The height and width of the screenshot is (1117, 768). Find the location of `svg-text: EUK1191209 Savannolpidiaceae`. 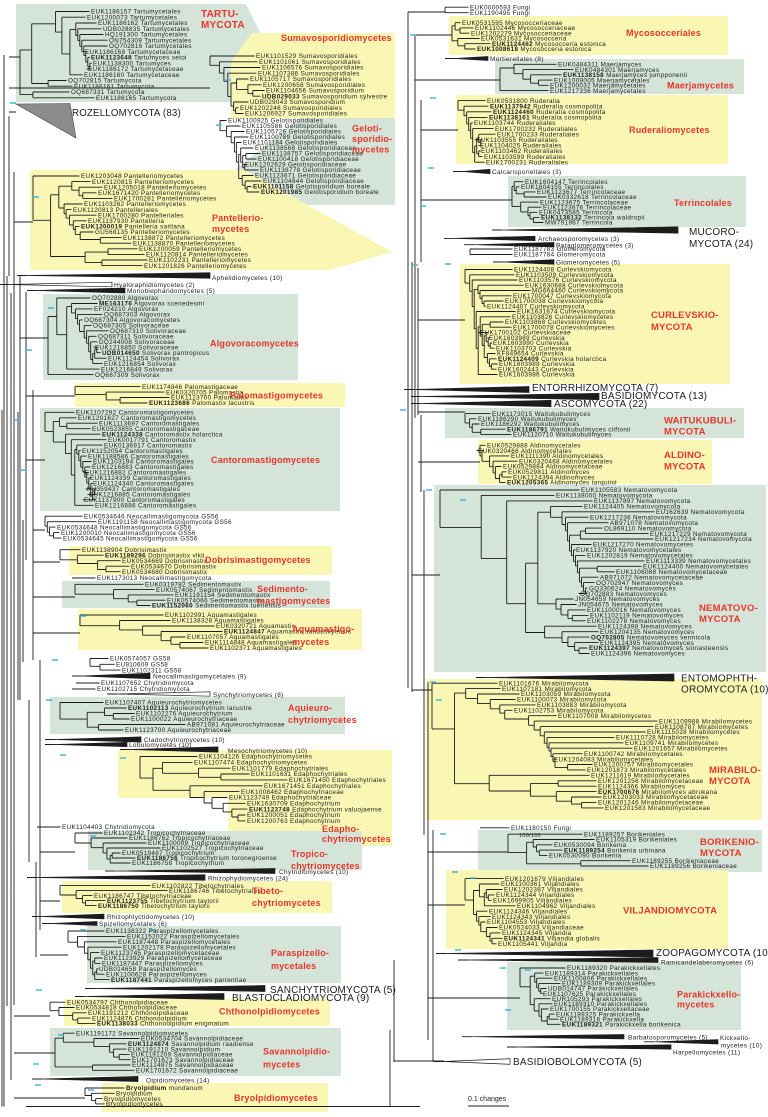

svg-text: EUK1191209 Savannolpidiaceae is located at coordinates (182, 1055).